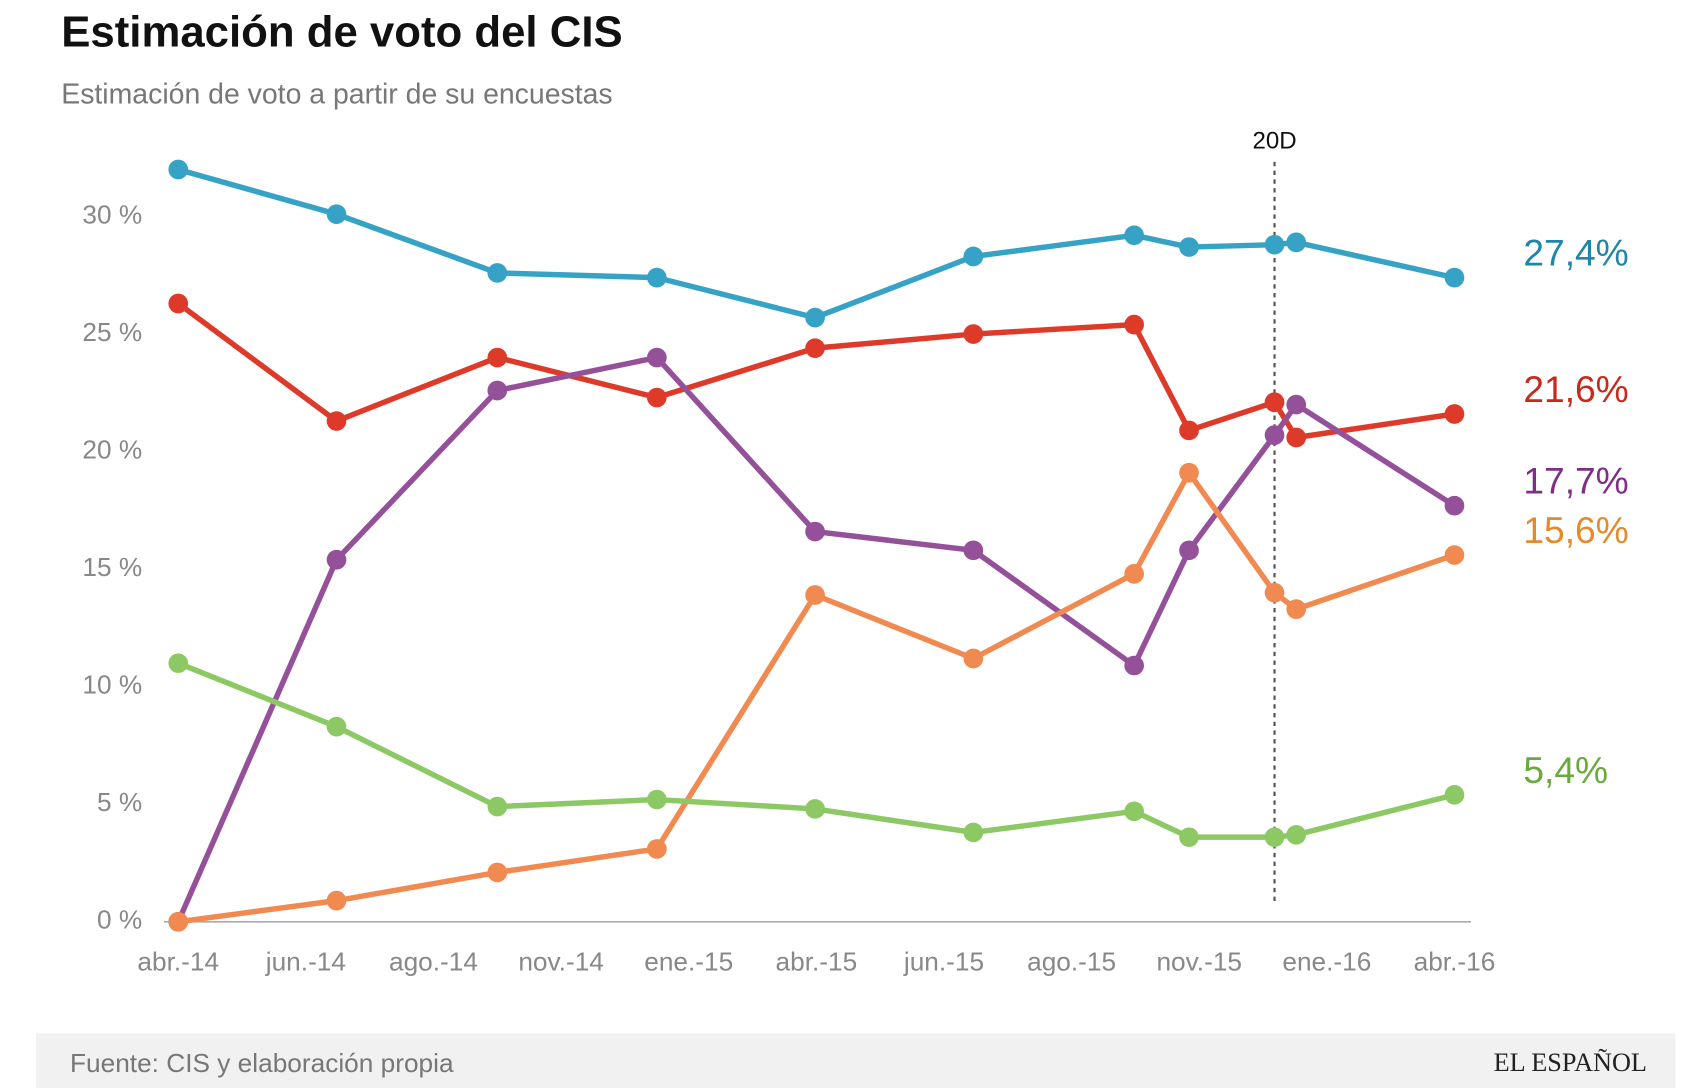 This screenshot has width=1706, height=1088. What do you see at coordinates (119, 802) in the screenshot?
I see `y-tick-label: 5 %` at bounding box center [119, 802].